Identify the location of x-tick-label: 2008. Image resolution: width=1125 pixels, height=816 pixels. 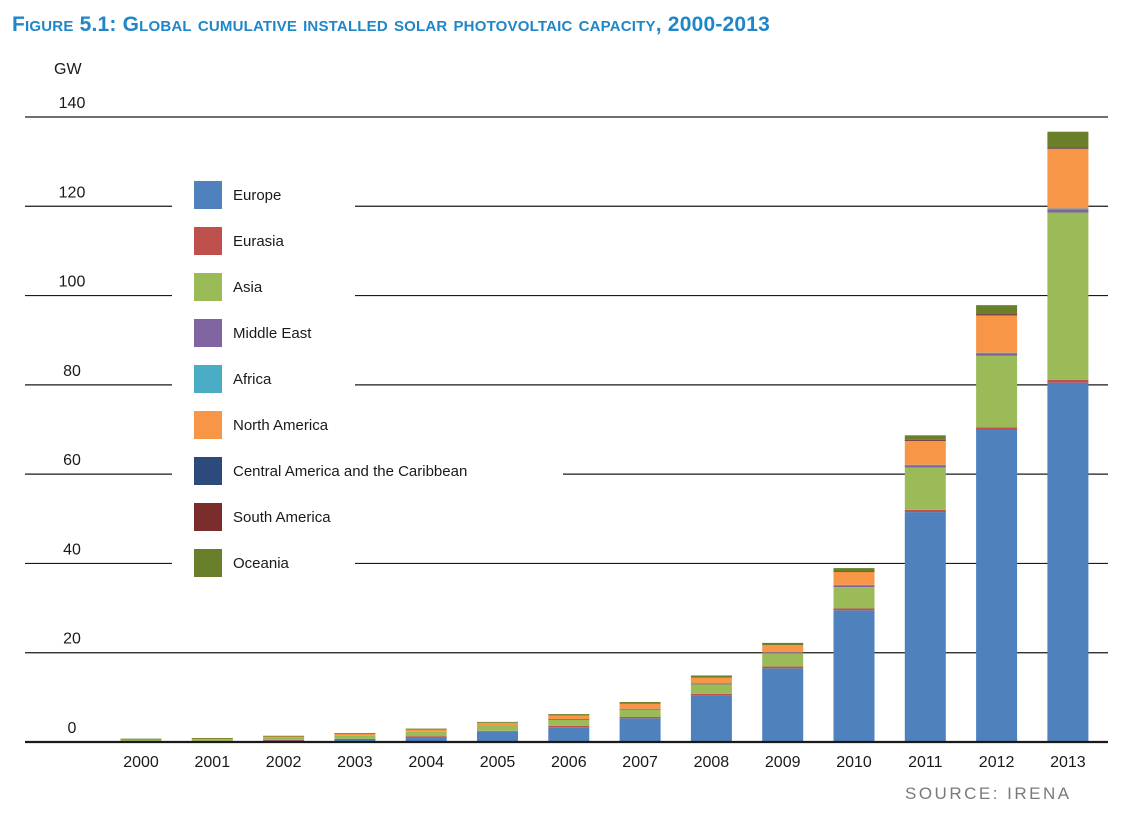
(712, 762).